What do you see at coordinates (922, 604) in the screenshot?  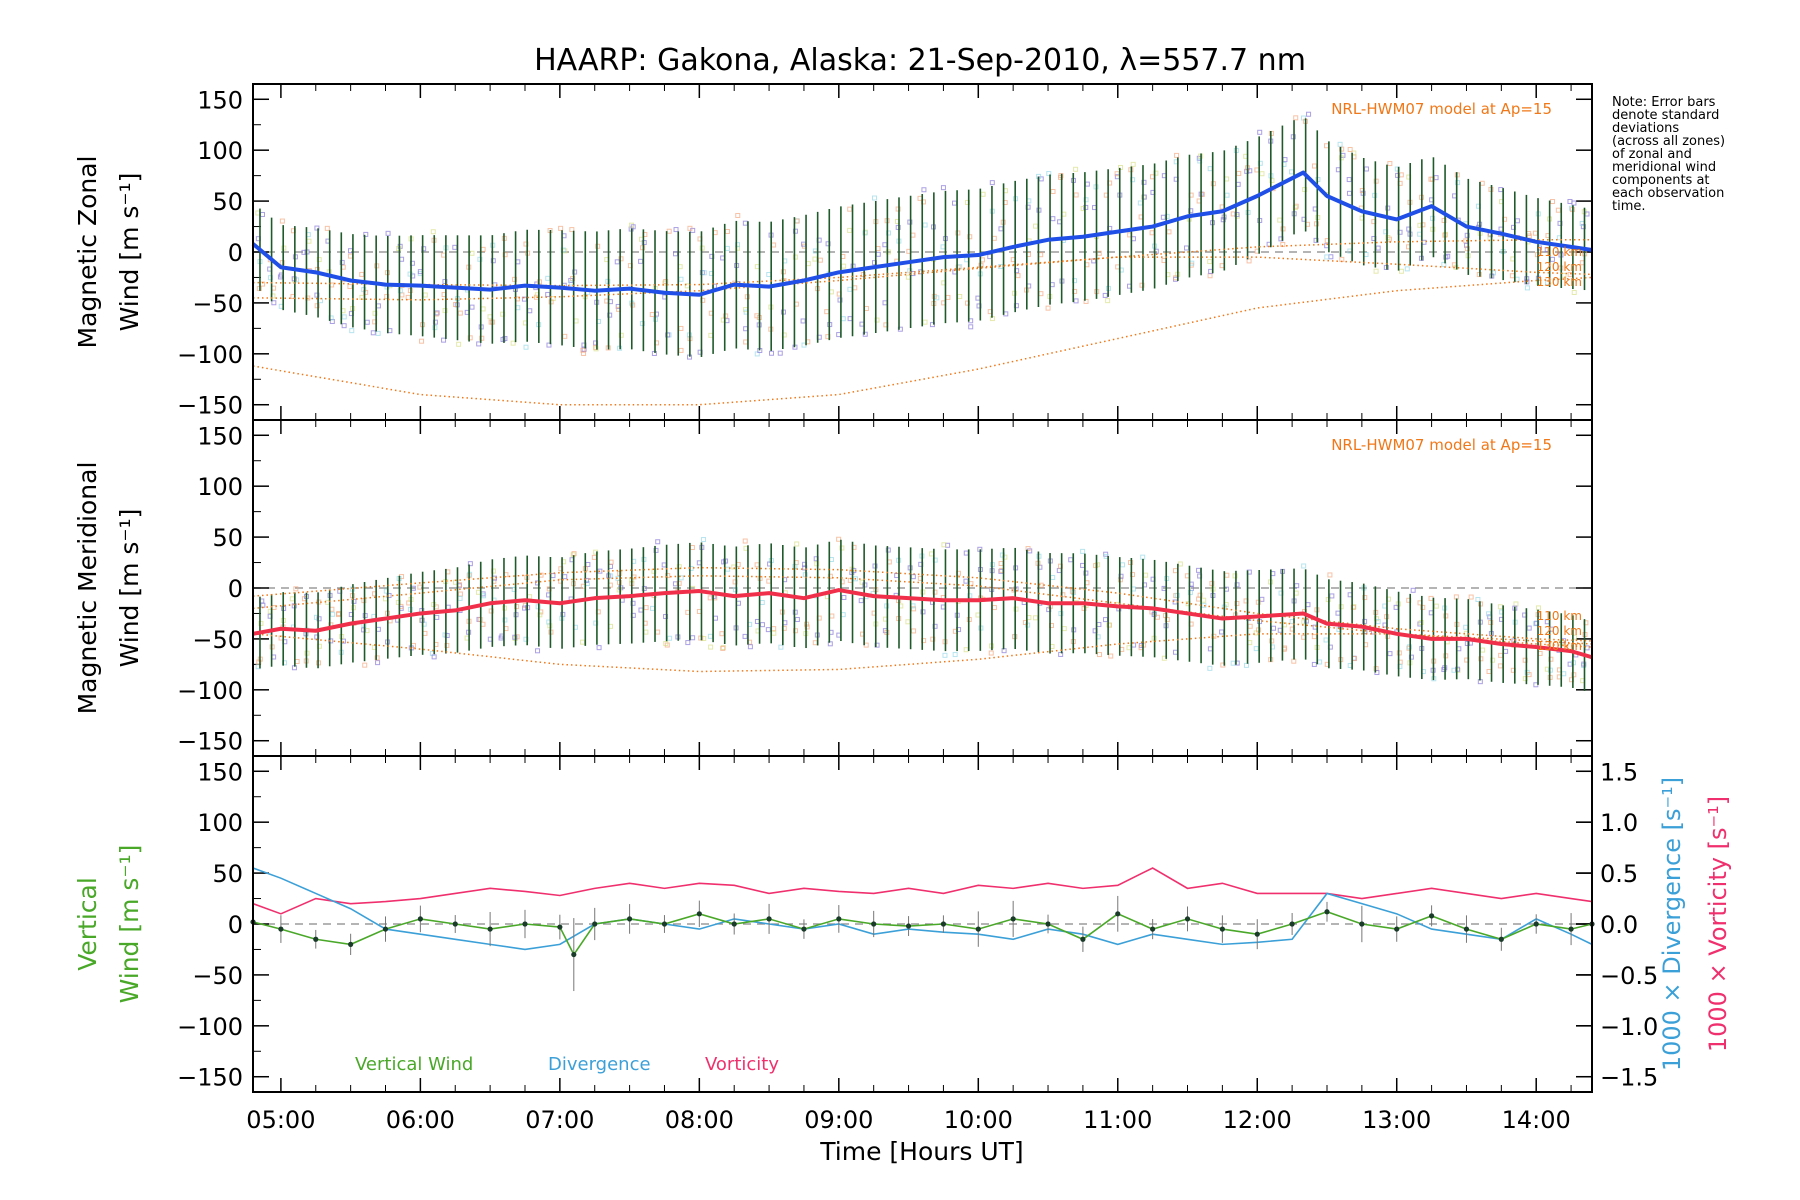 I see `model-curve` at bounding box center [922, 604].